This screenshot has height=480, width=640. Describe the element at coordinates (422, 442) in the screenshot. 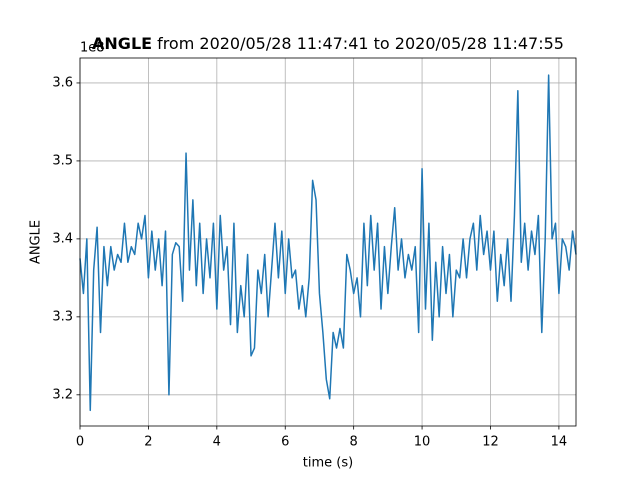

I see `x-tick-label: 10` at that location.